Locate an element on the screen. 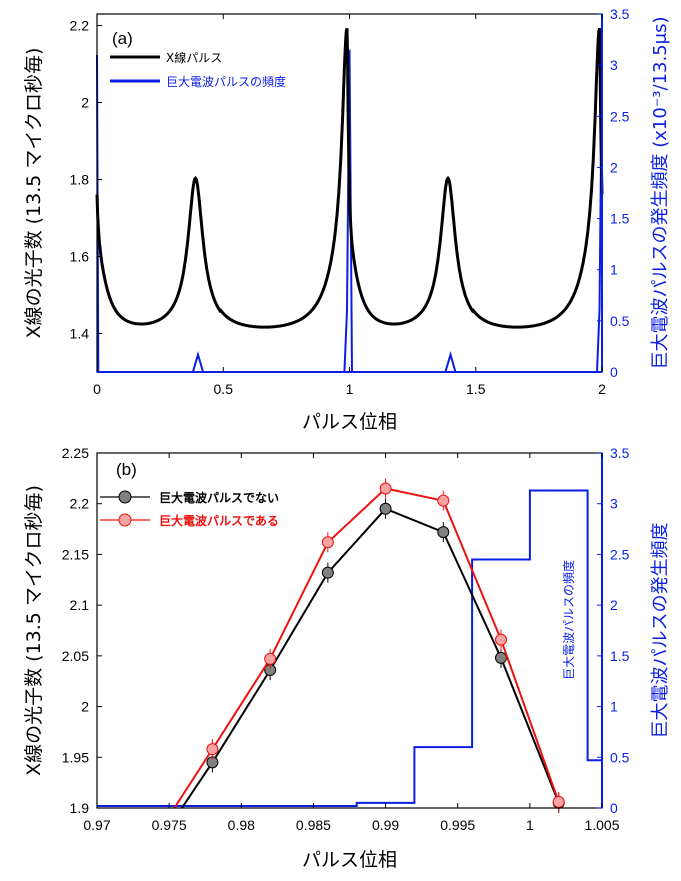 Image resolution: width=681 pixels, height=881 pixels. y-tick-label: 2.25 is located at coordinates (75, 453).